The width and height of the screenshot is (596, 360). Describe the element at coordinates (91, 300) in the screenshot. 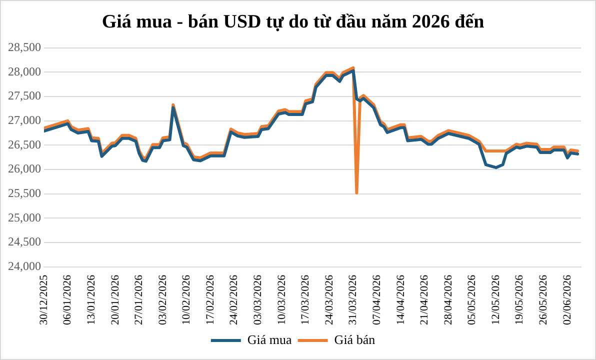

I see `x-tick-label: 13/01/2026` at that location.